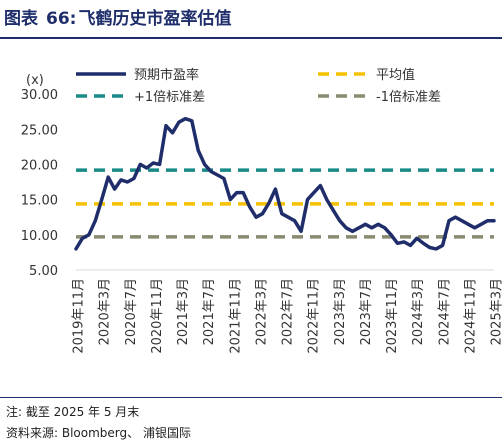 This screenshot has width=502, height=445. What do you see at coordinates (105, 311) in the screenshot?
I see `x-tick-label: 2020年3月` at bounding box center [105, 311].